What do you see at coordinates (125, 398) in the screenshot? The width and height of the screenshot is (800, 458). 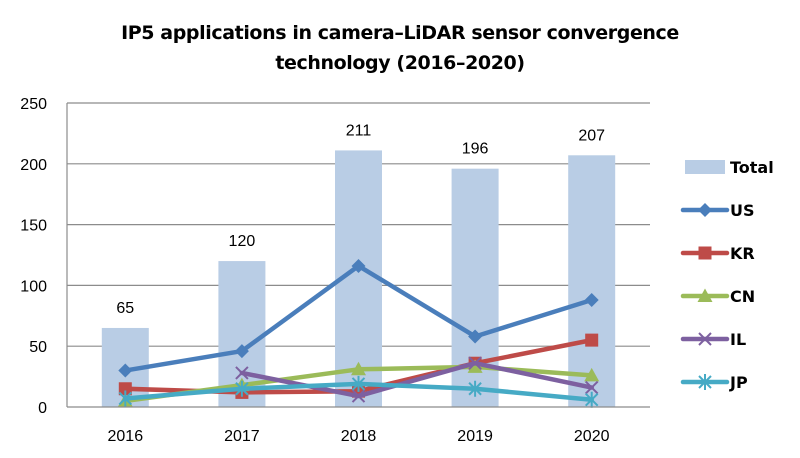 I see `point-jp-2016` at bounding box center [125, 398].